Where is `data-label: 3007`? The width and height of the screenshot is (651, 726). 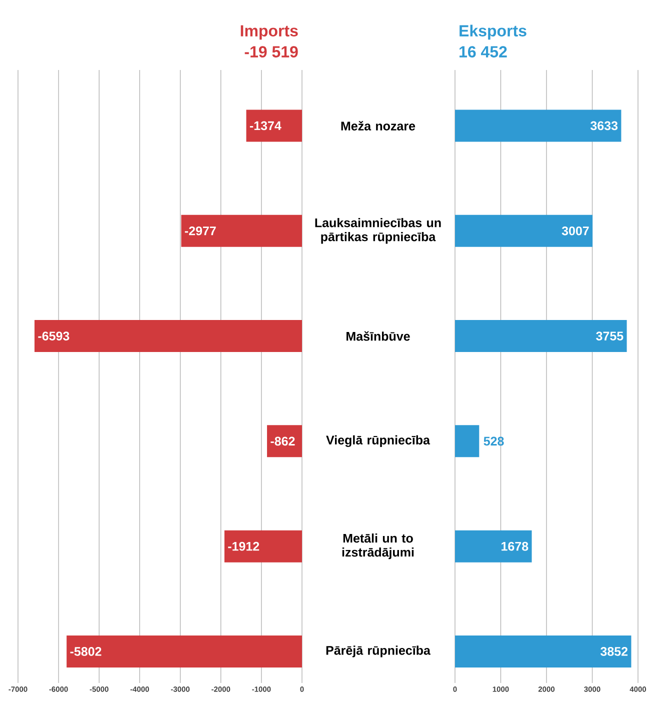
data-label: 3007 is located at coordinates (575, 231).